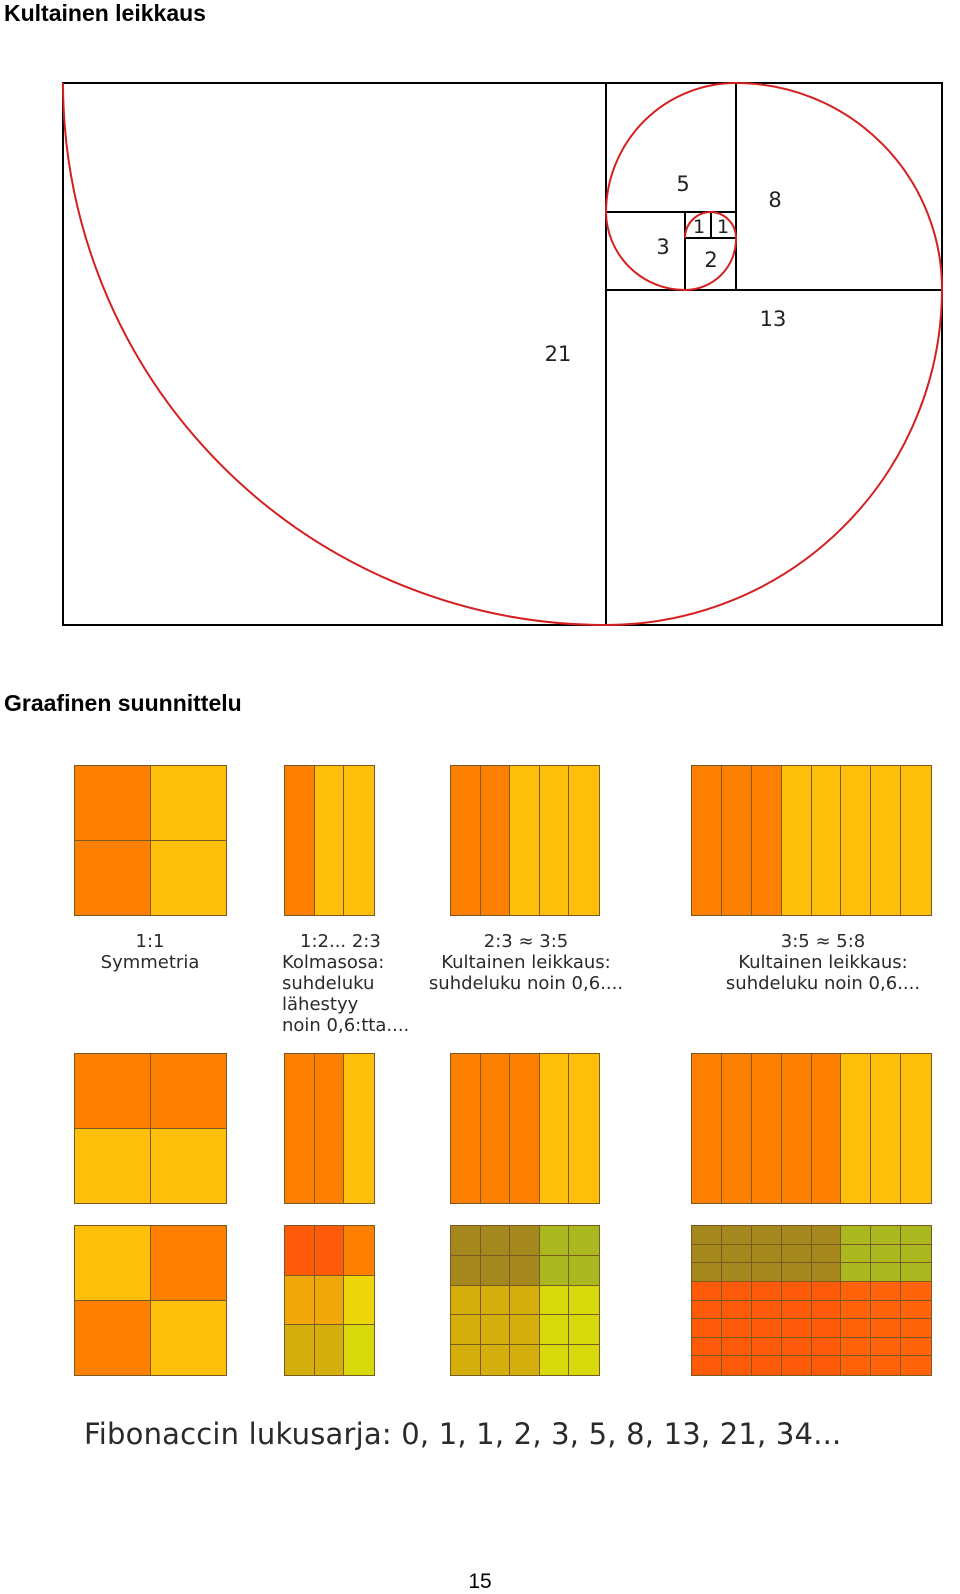  What do you see at coordinates (150, 962) in the screenshot?
I see `caption-line: Symmetria` at bounding box center [150, 962].